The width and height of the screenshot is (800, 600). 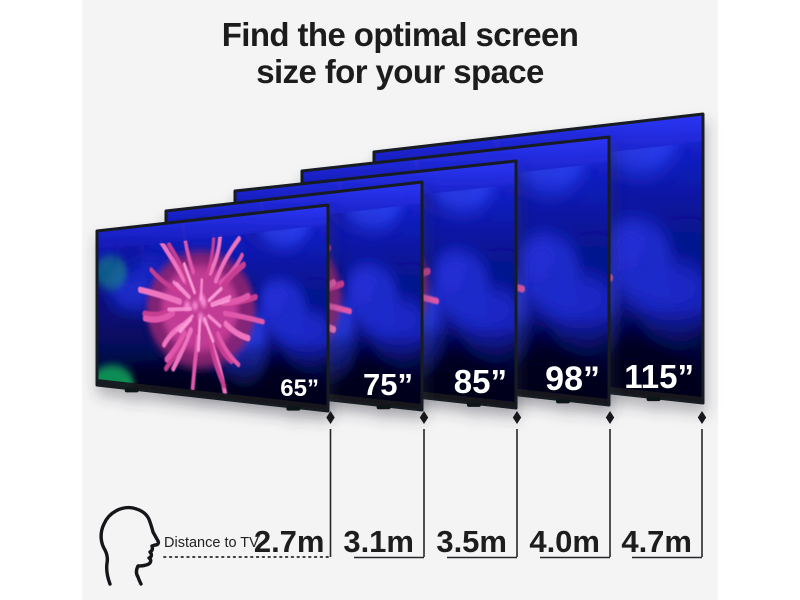 What do you see at coordinates (400, 34) in the screenshot?
I see `title-line-1: Find the optimal screen` at bounding box center [400, 34].